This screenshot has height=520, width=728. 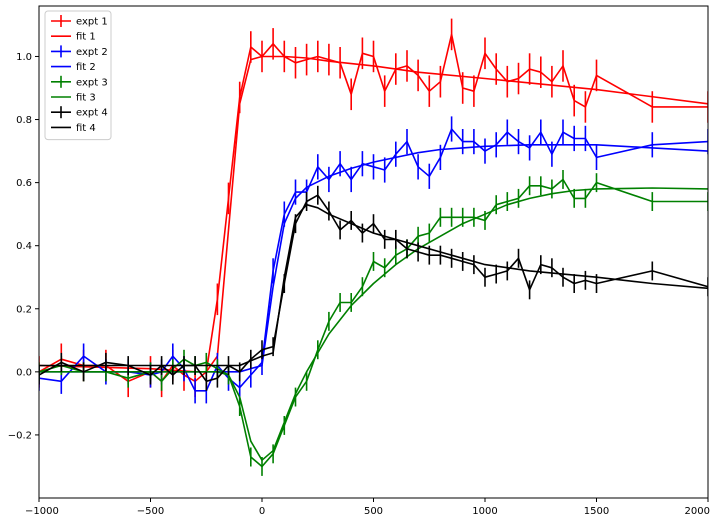 What do you see at coordinates (373, 511) in the screenshot?
I see `x-tick-label: 500` at bounding box center [373, 511].